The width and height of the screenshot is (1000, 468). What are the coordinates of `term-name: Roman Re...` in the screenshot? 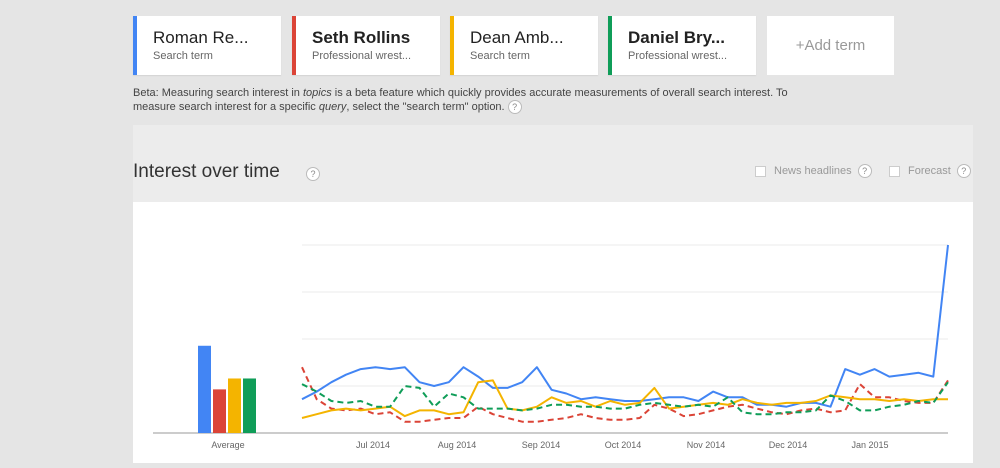 It's located at (201, 37).